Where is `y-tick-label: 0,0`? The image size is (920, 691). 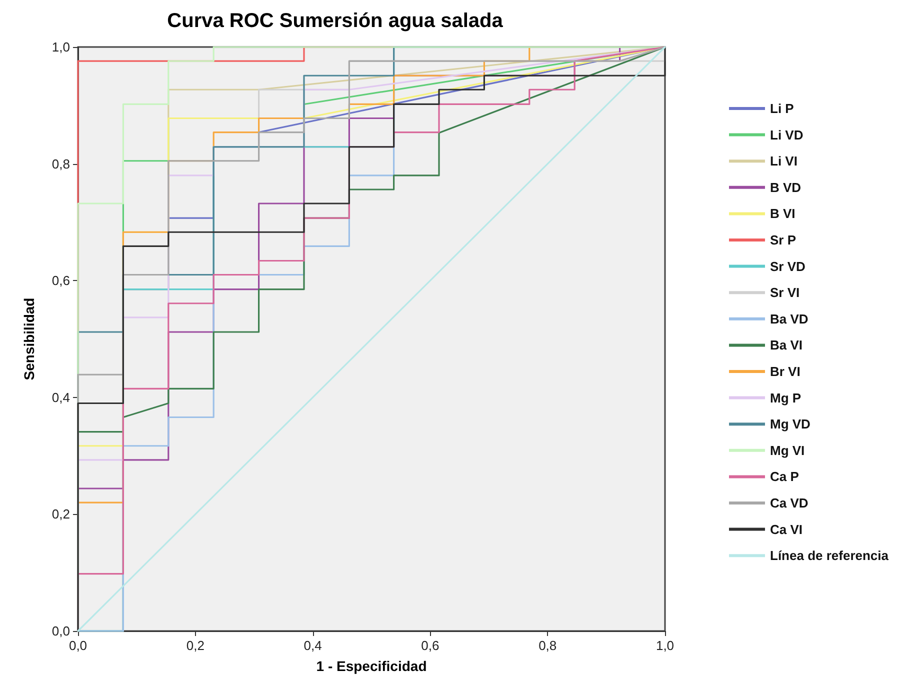
y-tick-label: 0,0 is located at coordinates (61, 631).